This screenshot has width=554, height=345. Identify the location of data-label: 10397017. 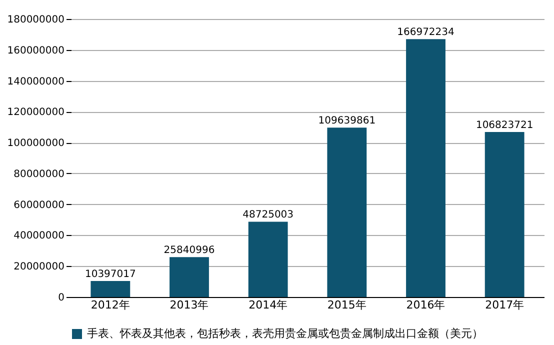
(110, 274).